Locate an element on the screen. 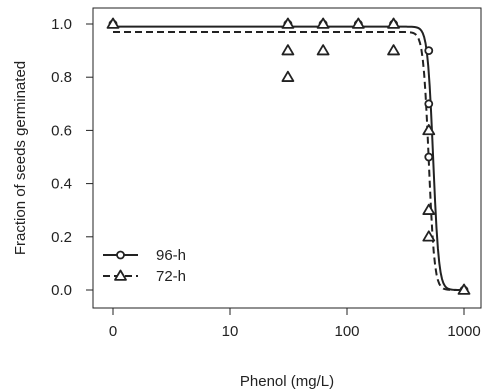  y-tick-label-4: 0.8 is located at coordinates (61, 77).